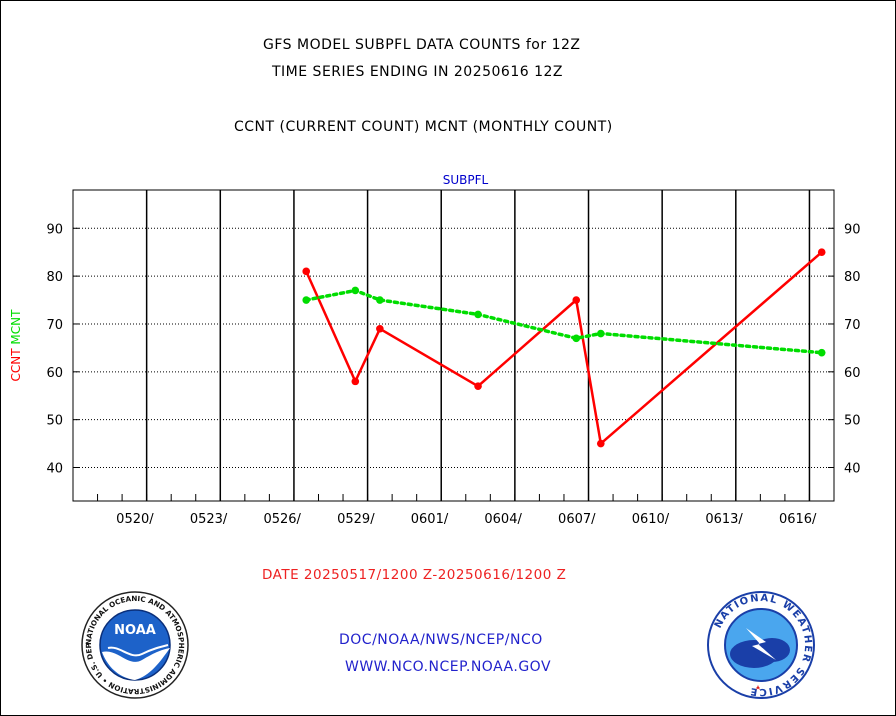 Image resolution: width=896 pixels, height=716 pixels. I want to click on header-line-1: GFS MODEL SUBPFL DATA COUNTS for 12Z, so click(422, 45).